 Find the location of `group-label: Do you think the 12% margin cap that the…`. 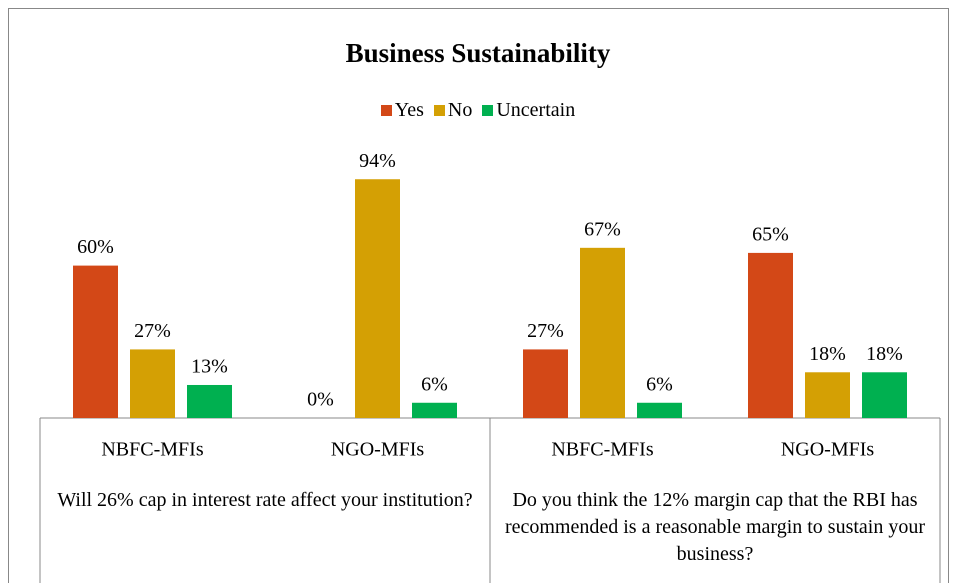

group-label: Do you think the 12% margin cap that the… is located at coordinates (715, 527).